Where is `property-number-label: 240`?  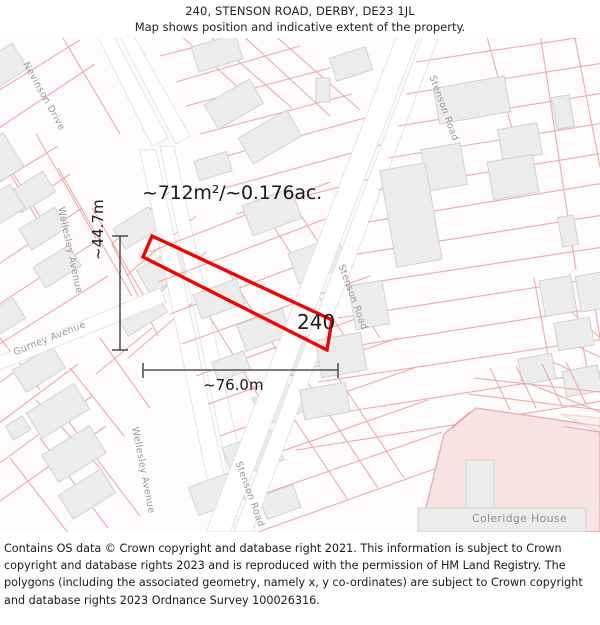 property-number-label: 240 is located at coordinates (316, 322).